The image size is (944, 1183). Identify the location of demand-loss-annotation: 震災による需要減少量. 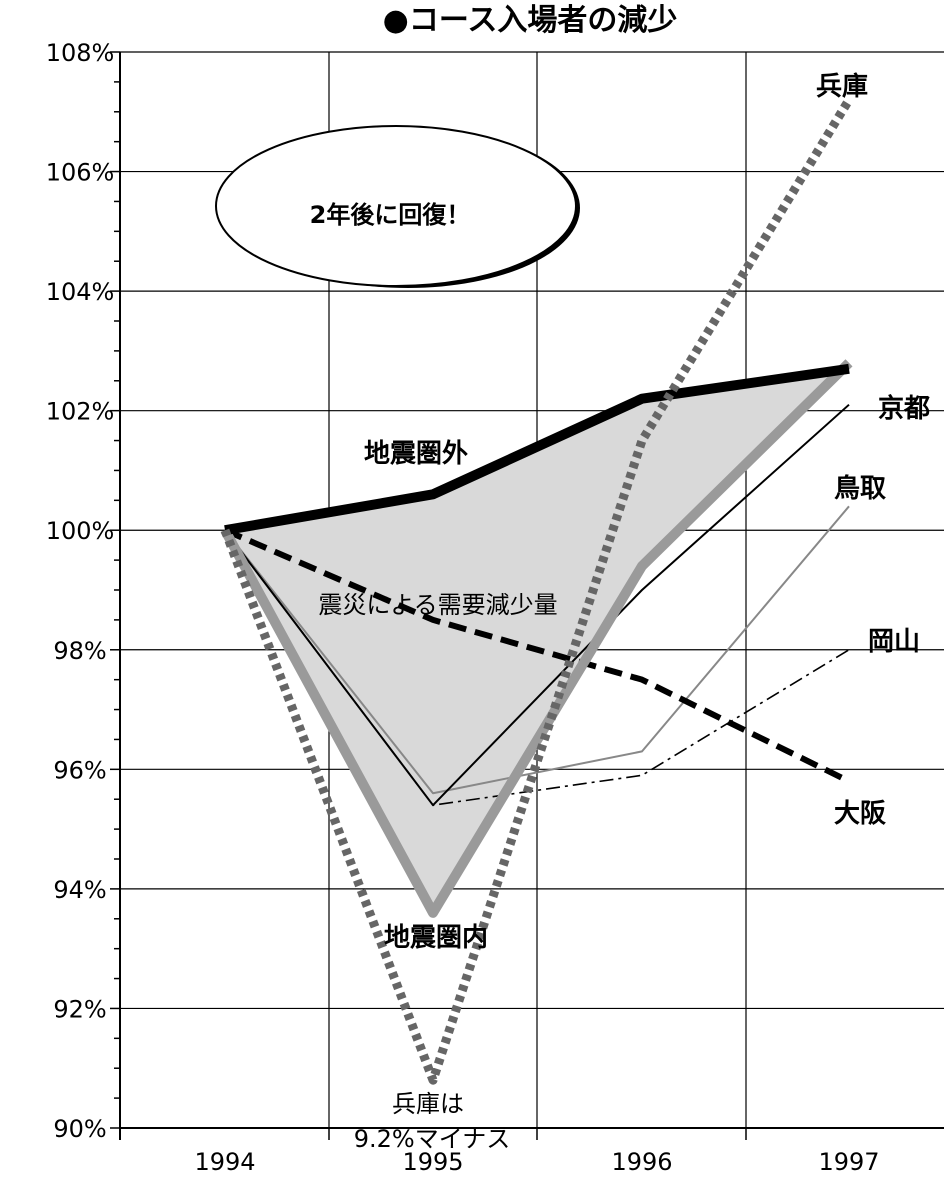
(437, 605).